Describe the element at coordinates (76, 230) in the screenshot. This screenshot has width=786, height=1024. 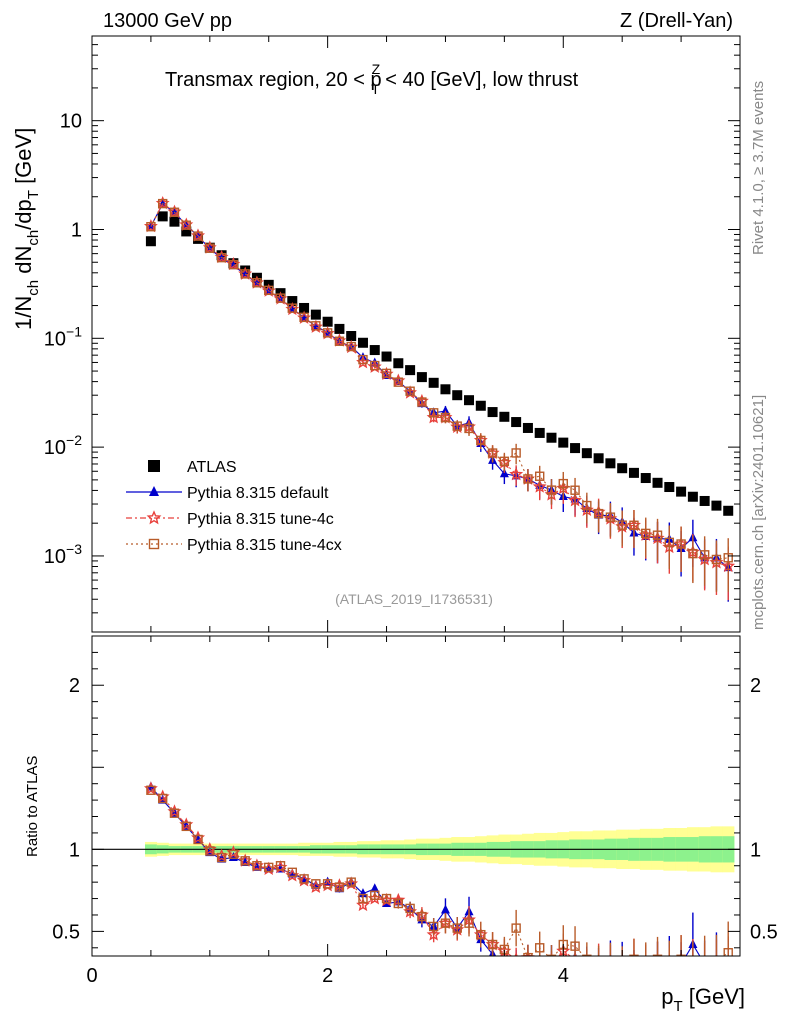
I see `y-tick-label-main: 1` at that location.